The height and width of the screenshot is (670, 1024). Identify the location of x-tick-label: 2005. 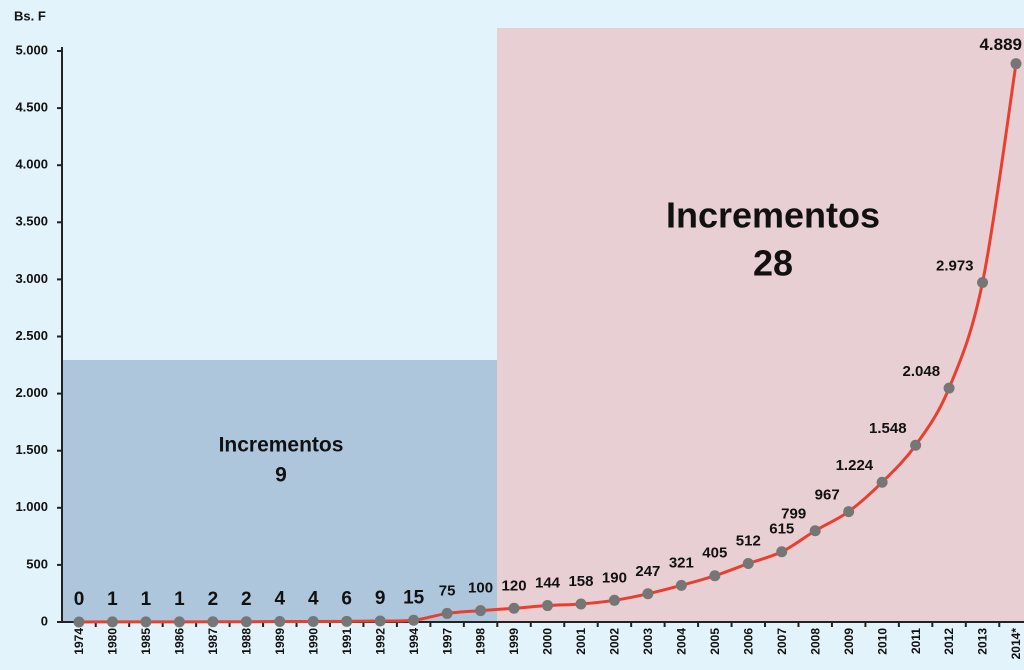
(715, 641).